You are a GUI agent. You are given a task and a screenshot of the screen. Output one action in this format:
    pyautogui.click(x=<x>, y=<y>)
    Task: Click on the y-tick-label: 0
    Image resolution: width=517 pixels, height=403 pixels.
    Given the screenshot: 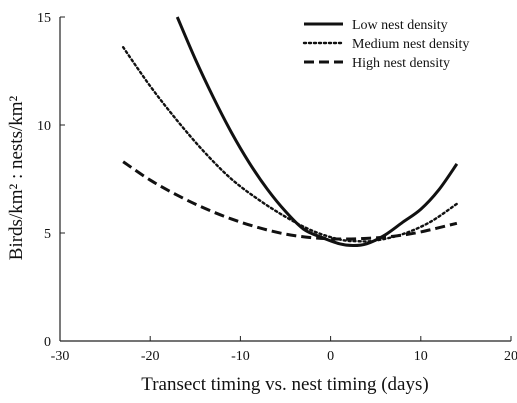 What is the action you would take?
    pyautogui.click(x=47, y=342)
    